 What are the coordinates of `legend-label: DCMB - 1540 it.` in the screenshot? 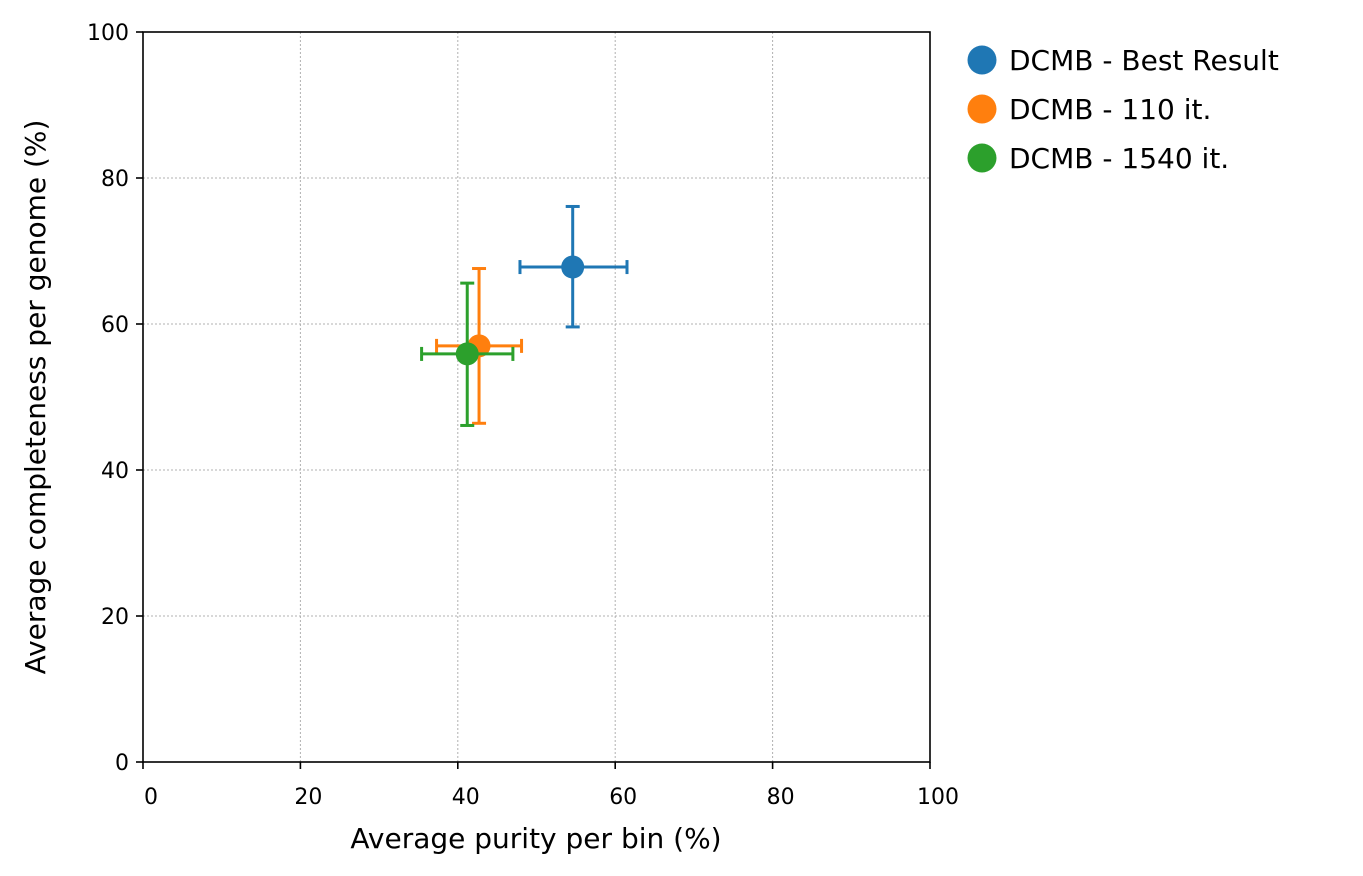 It's located at (1119, 158).